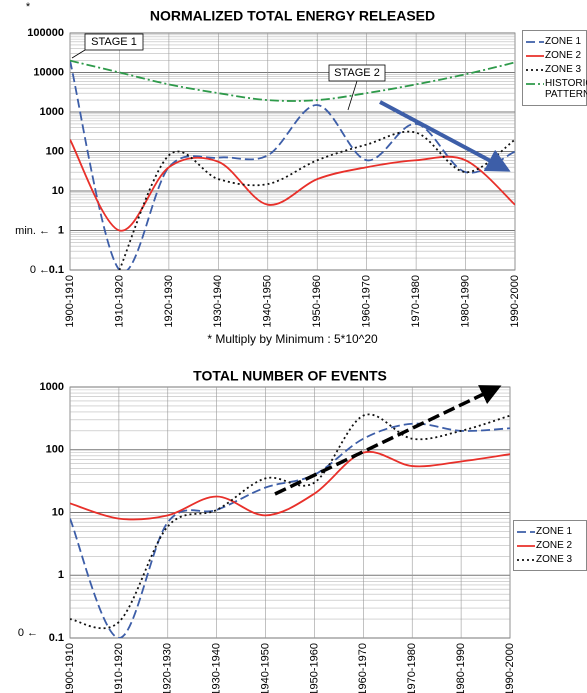  I want to click on chart-title: TOTAL NUMBER OF EVENTS, so click(290, 376).